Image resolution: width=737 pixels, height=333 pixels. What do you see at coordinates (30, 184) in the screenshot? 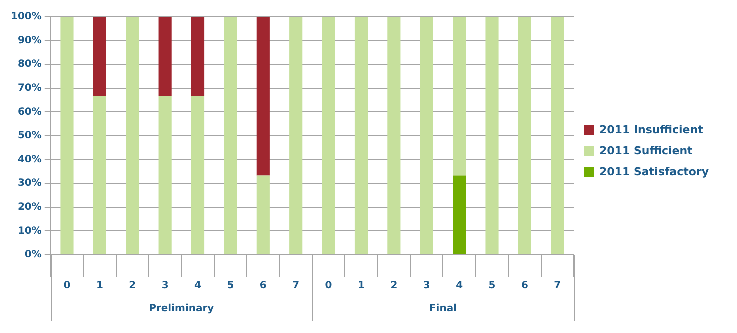
I see `y-tick-label: 30%` at bounding box center [30, 184].